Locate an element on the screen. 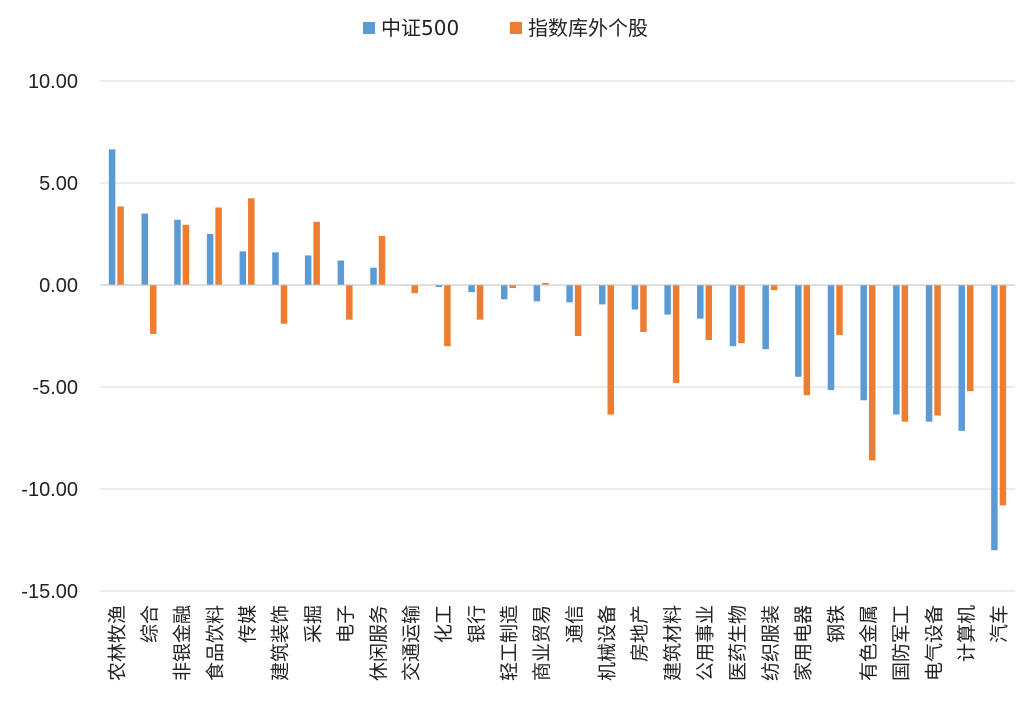 The width and height of the screenshot is (1020, 723). category-label: 建筑装饰 is located at coordinates (281, 643).